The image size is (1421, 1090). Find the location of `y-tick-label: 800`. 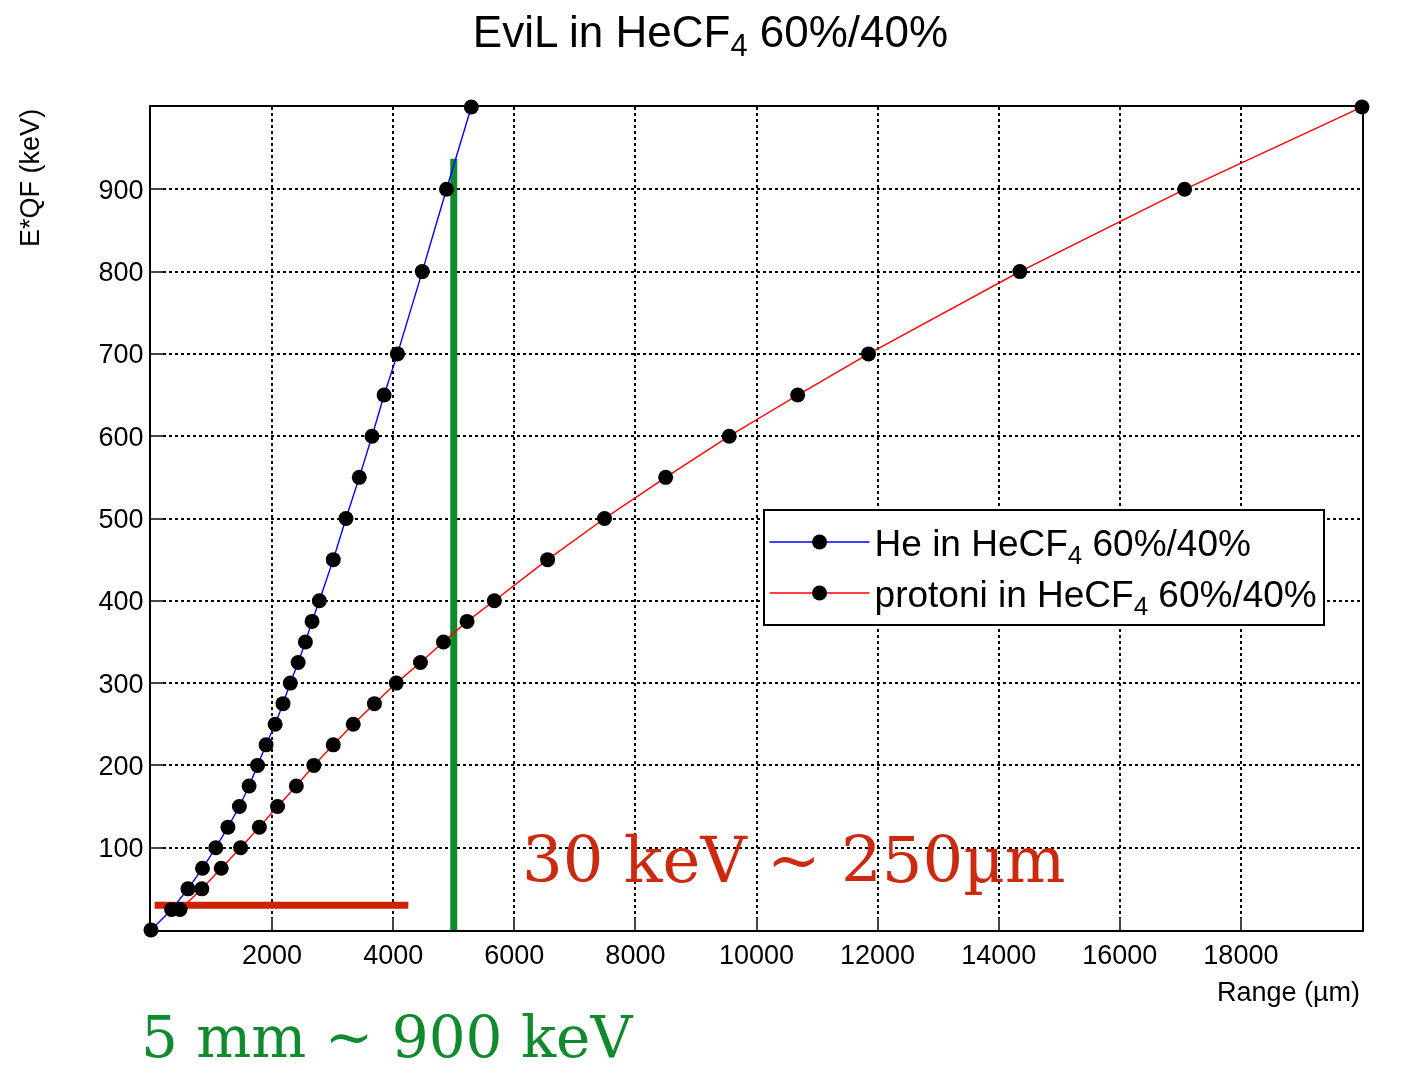

y-tick-label: 800 is located at coordinates (121, 272).